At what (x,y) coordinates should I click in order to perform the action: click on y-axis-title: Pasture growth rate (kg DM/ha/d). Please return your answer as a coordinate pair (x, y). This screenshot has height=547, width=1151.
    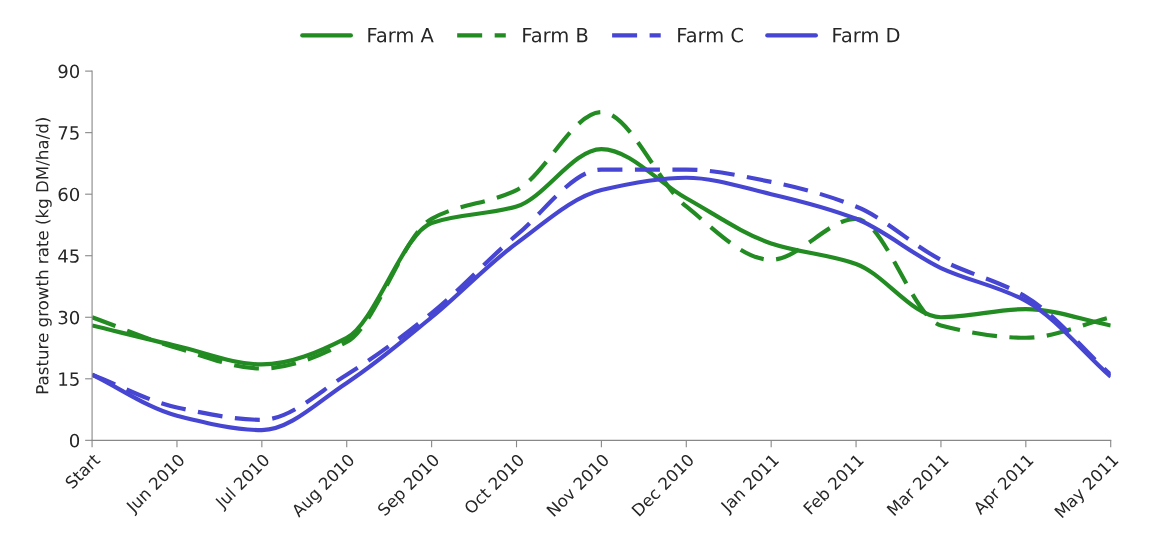
    Looking at the image, I should click on (43, 256).